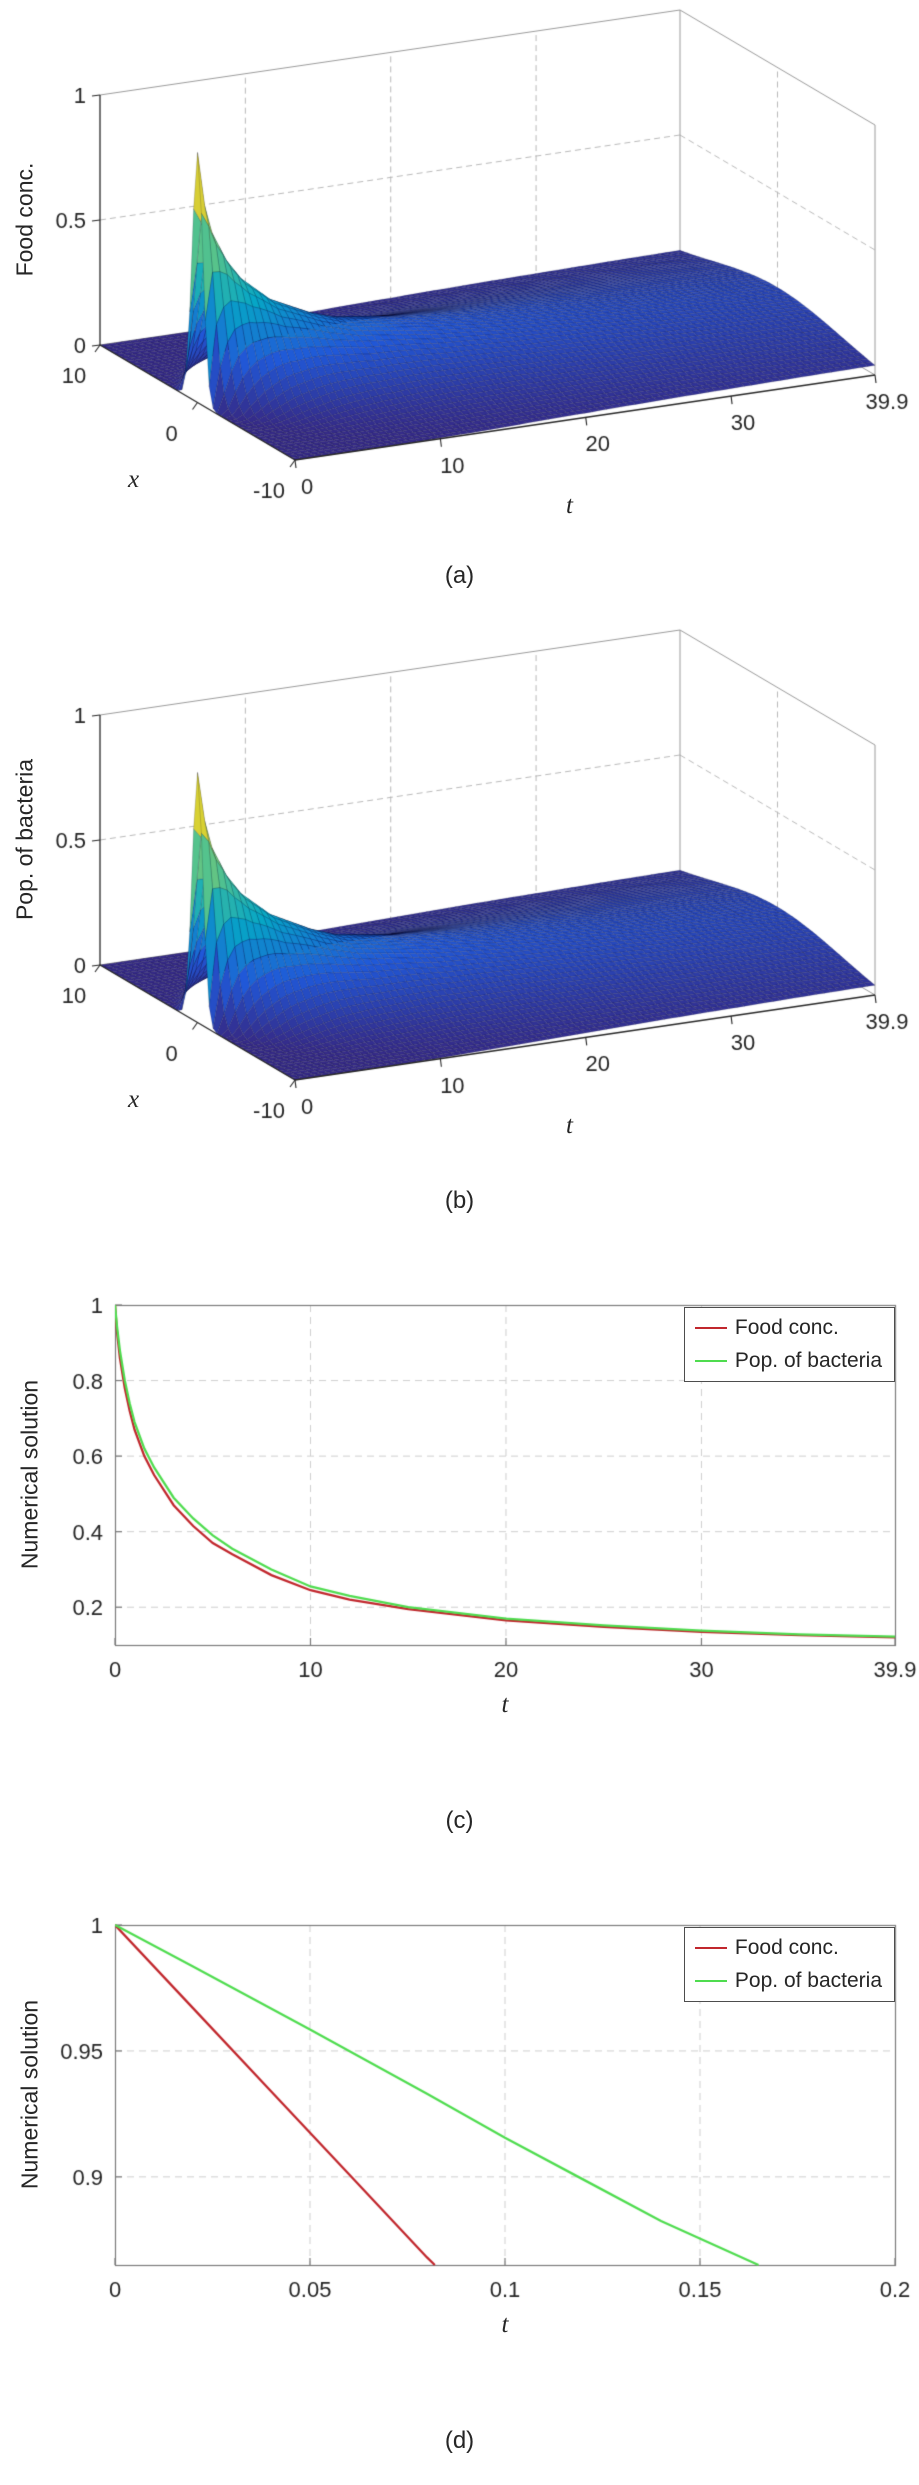 This screenshot has height=2485, width=919. Describe the element at coordinates (459, 1200) in the screenshot. I see `caption-b: (b)` at that location.